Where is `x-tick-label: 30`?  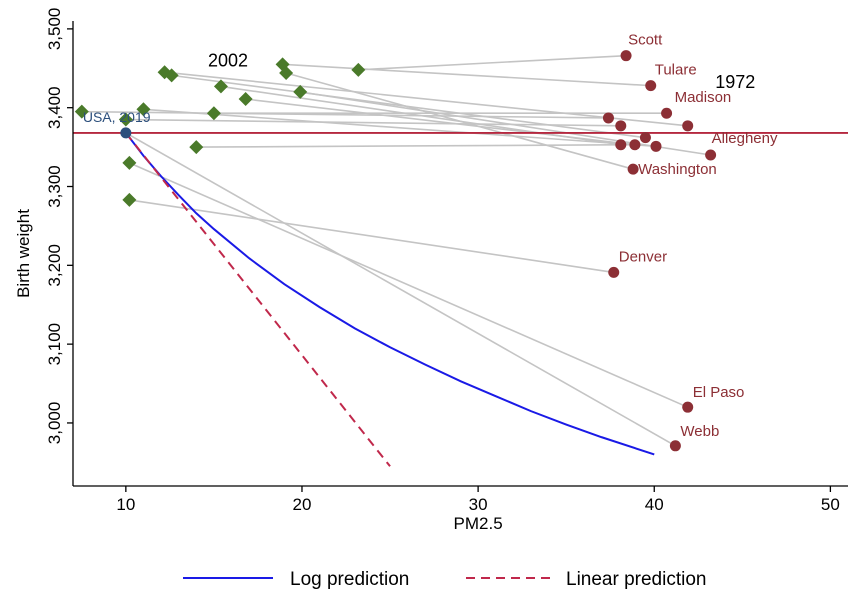
x-tick-label: 30 is located at coordinates (478, 504).